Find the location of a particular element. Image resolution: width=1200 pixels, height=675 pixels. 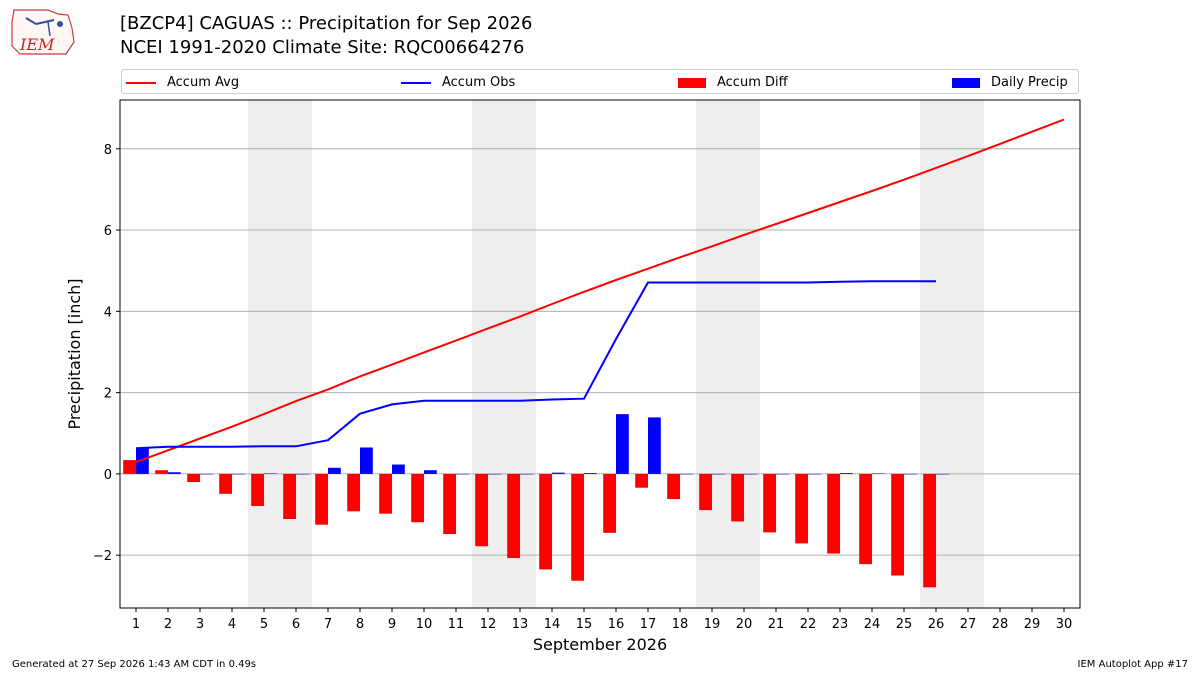

x-tick-label: 24 is located at coordinates (872, 624).